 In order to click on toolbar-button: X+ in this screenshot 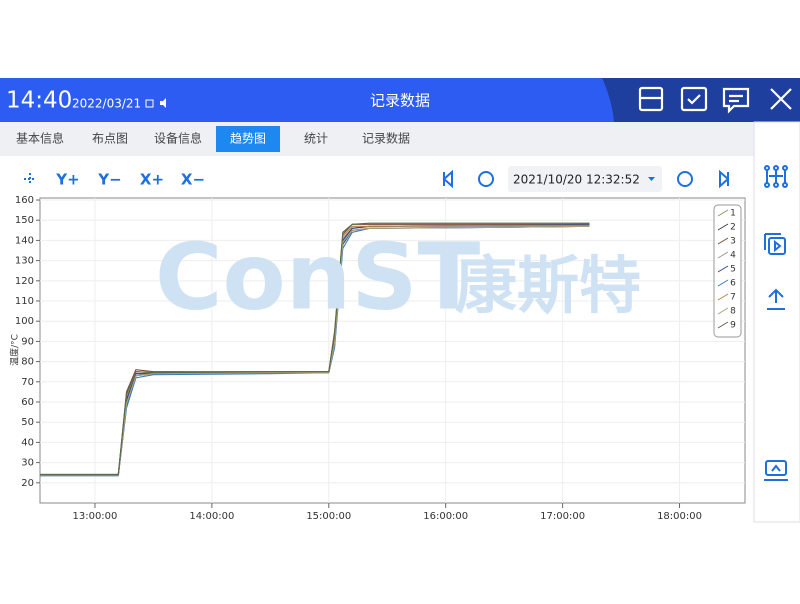, I will do `click(152, 180)`.